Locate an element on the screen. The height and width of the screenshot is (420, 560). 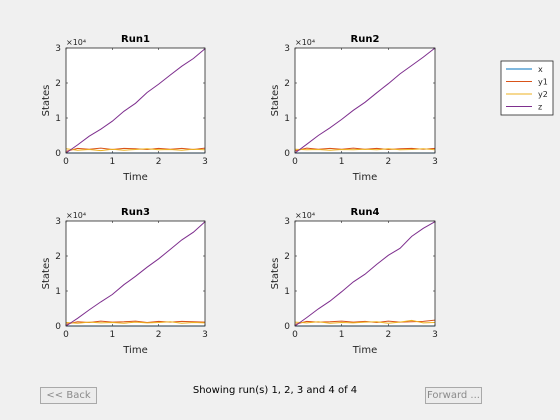
legend-label-z: z is located at coordinates (540, 107).